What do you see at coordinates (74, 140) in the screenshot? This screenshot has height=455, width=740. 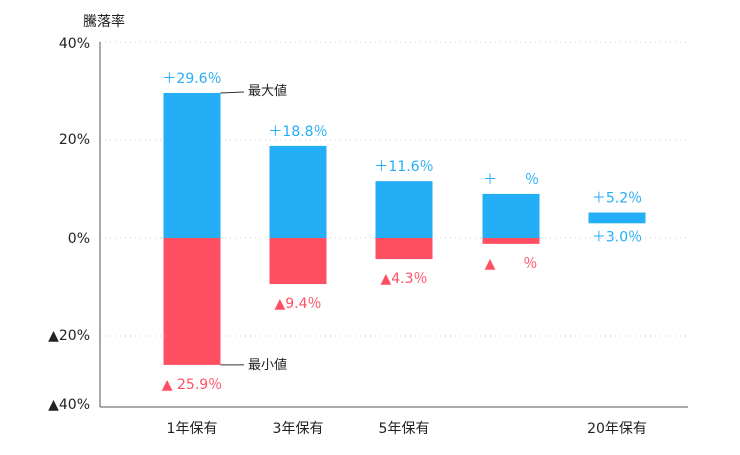 I see `y-tick-label: 20%` at bounding box center [74, 140].